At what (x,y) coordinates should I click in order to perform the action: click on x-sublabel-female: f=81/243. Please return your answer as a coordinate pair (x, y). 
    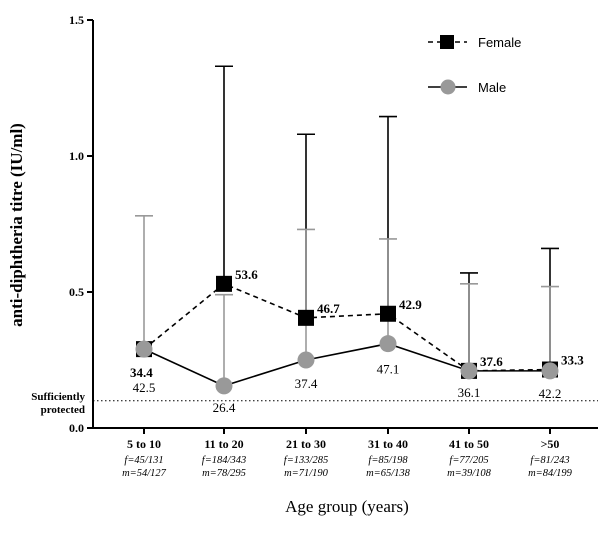
    Looking at the image, I should click on (549, 460).